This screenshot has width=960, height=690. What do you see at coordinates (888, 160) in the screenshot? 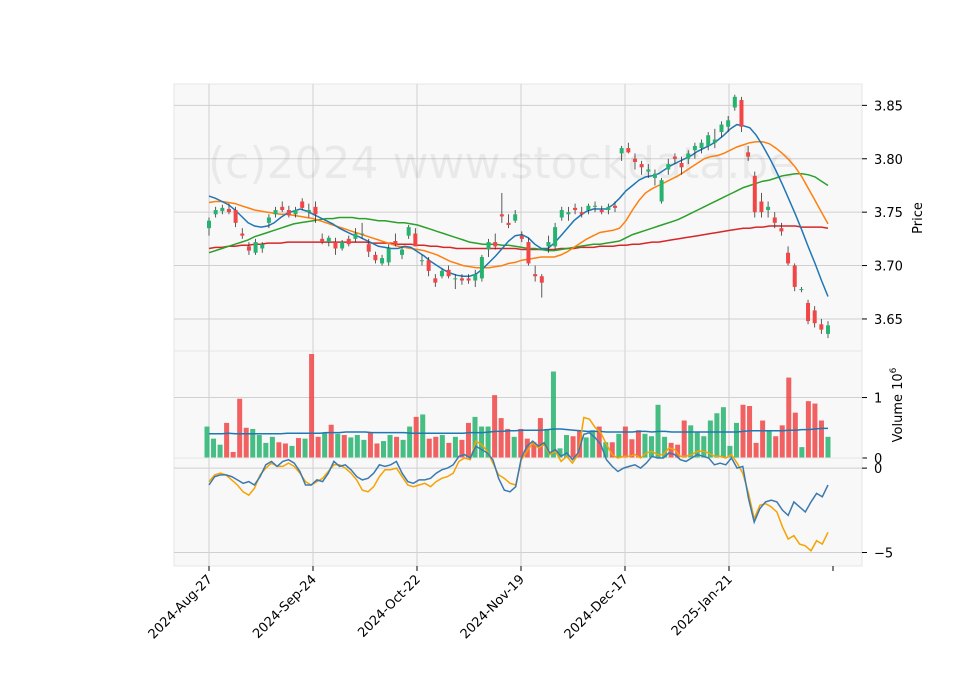
I see `price-tick-label: 3.80` at bounding box center [888, 160].